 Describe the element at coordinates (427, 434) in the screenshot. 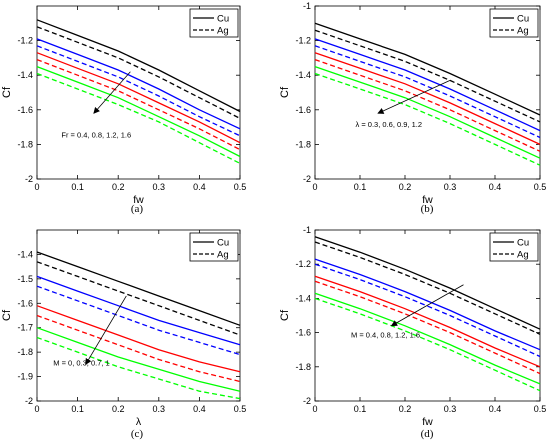

I see `panel-label: (d)` at that location.